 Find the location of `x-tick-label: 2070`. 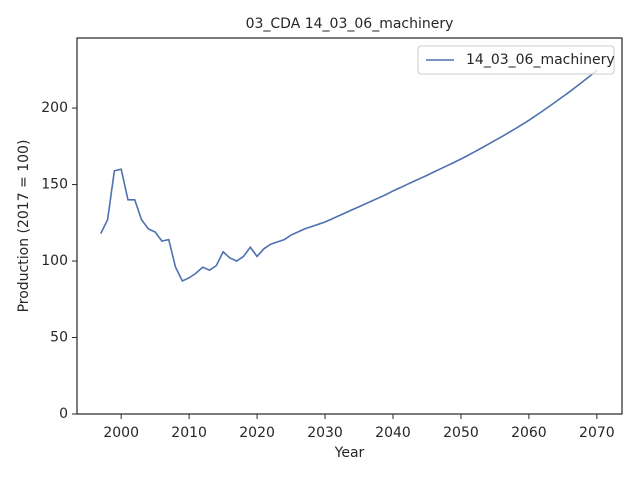

x-tick-label: 2070 is located at coordinates (597, 433).